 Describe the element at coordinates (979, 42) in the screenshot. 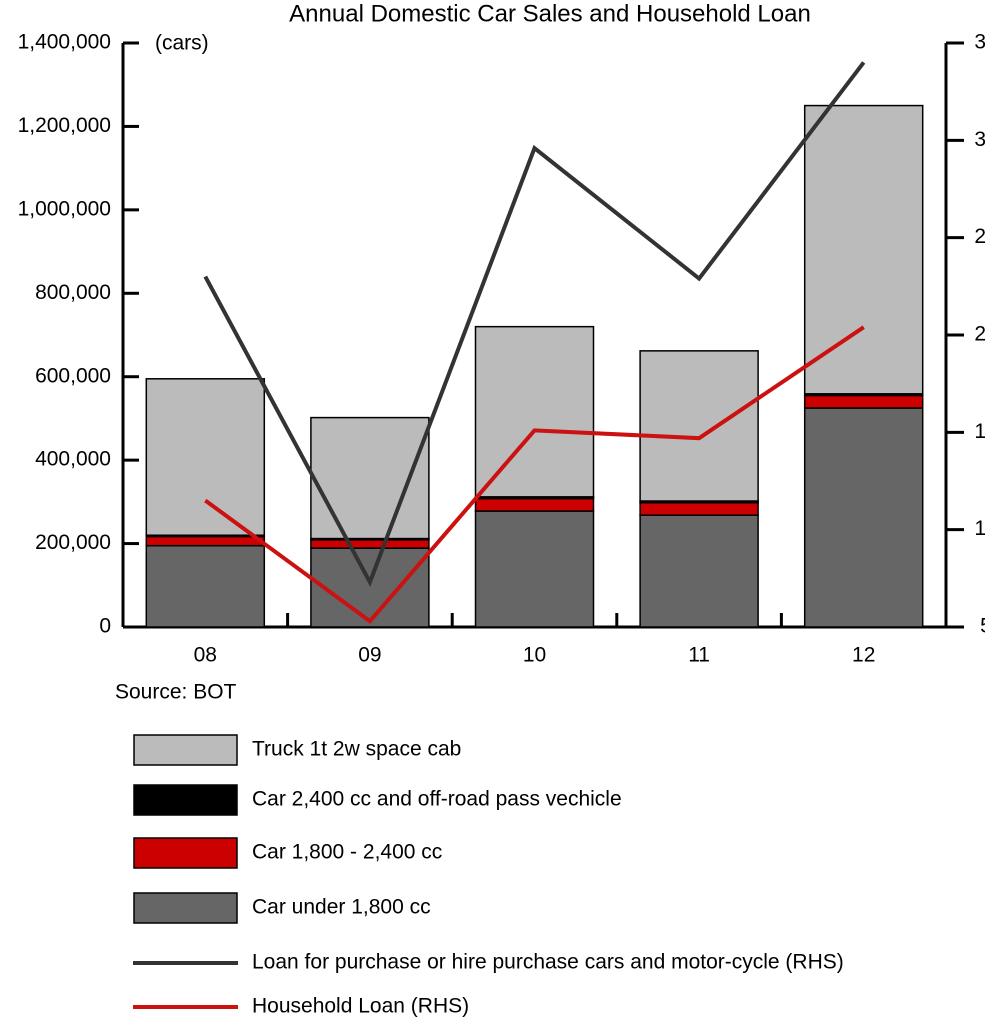

I see `y2-tick-label: 35` at that location.